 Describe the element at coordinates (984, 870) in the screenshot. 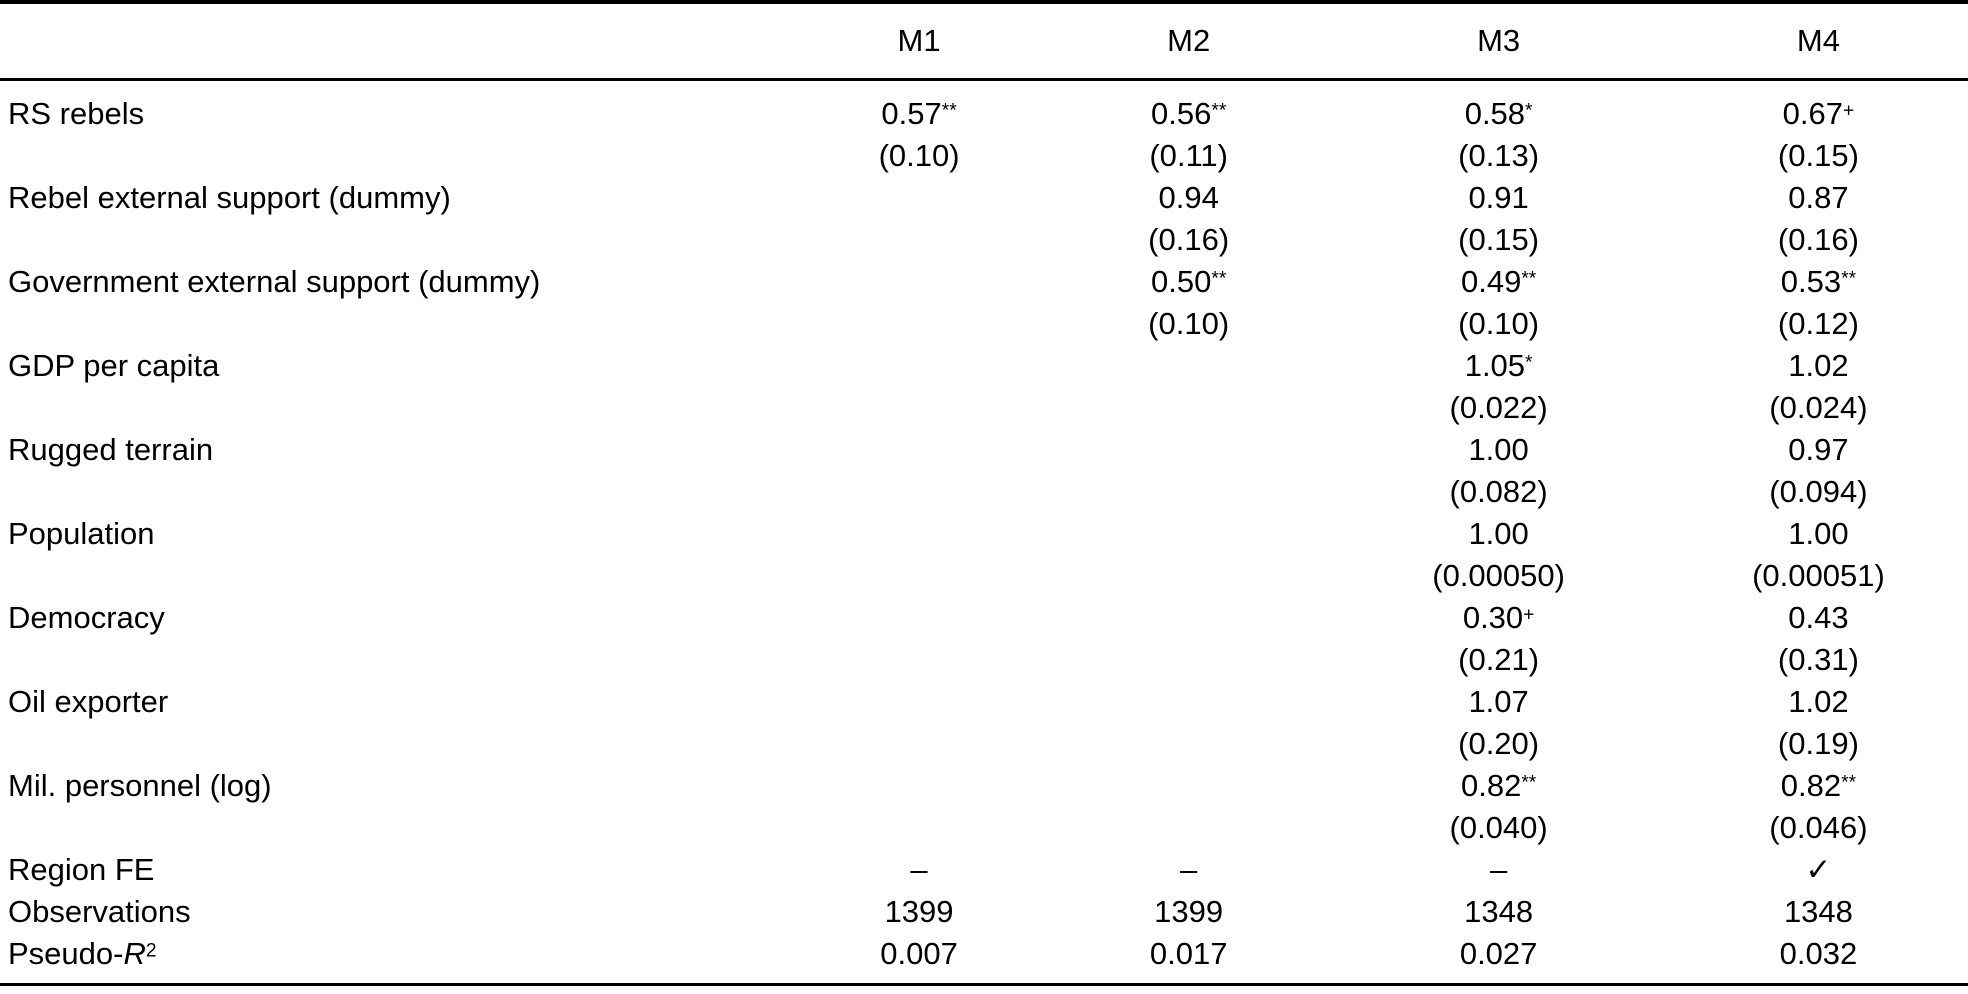

I see `table-row: Region FE – – – ✓` at that location.